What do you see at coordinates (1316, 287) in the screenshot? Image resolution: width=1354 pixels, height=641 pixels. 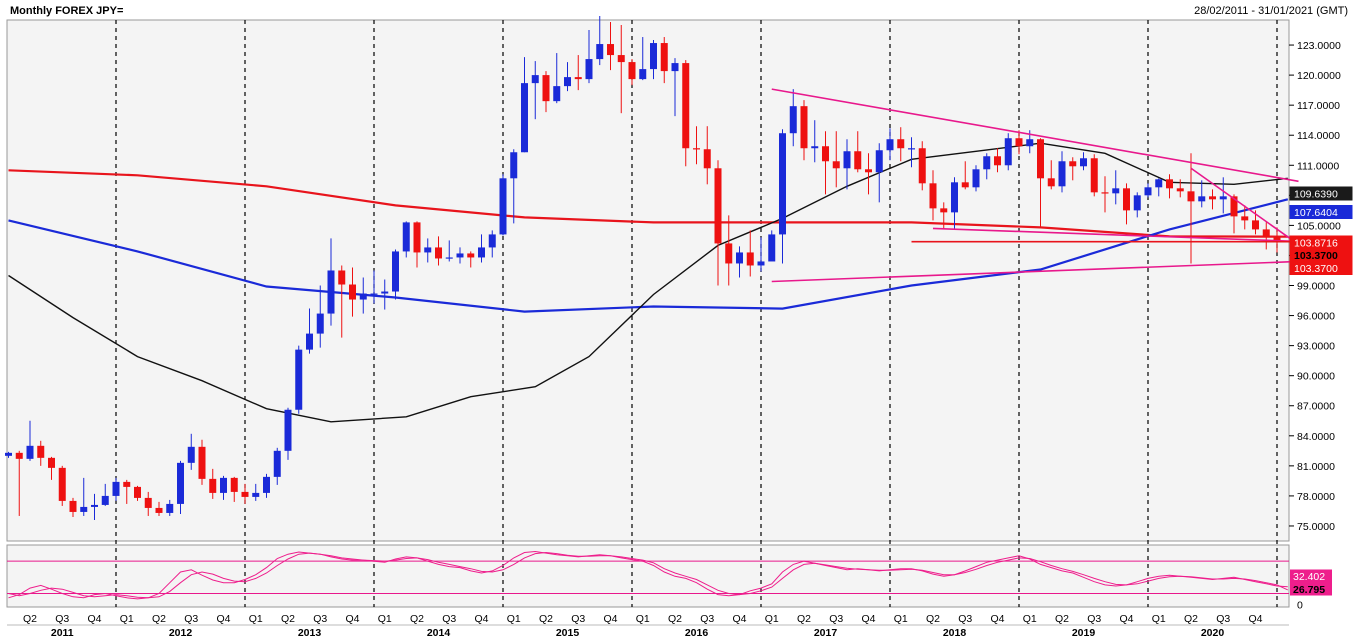 I see `y-tick-label: 99.0000` at bounding box center [1316, 287].